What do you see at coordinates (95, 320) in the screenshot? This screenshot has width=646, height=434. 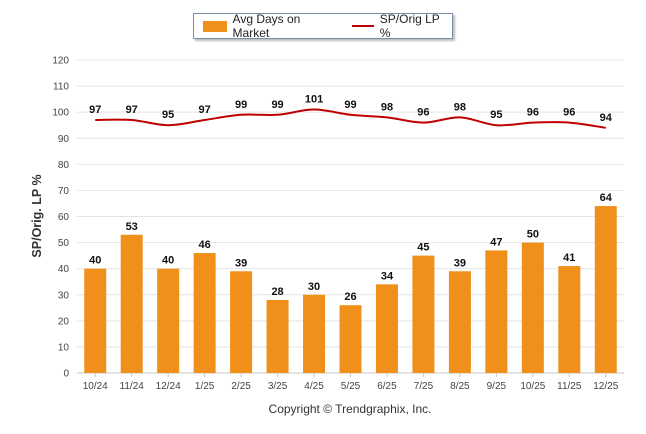 I see `bar-10/24` at bounding box center [95, 320].